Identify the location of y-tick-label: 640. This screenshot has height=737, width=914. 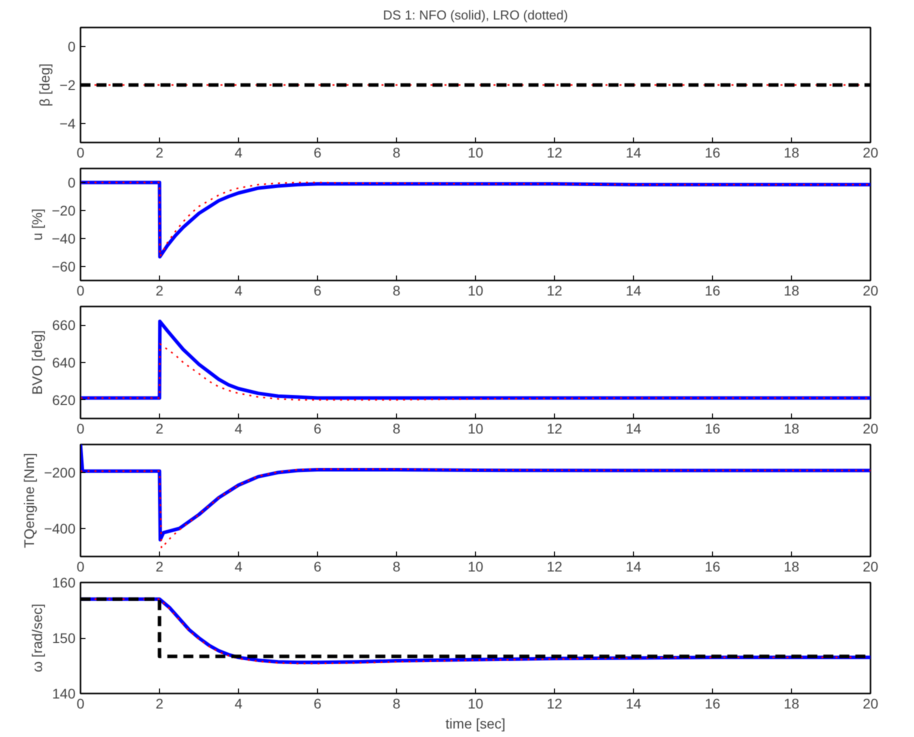
(64, 362).